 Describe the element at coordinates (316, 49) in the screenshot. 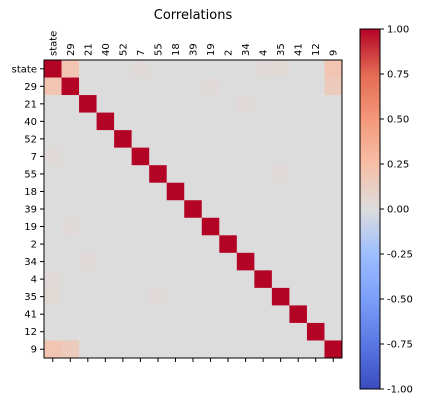

I see `x-tick-label: 12` at that location.